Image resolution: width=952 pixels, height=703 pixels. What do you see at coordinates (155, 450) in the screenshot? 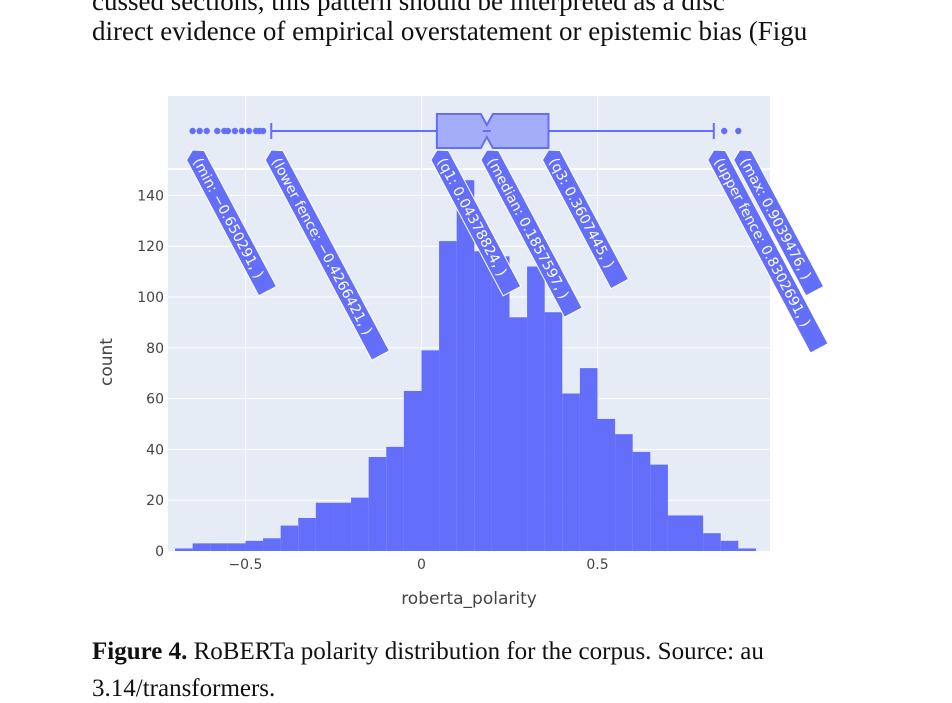
I see `y-tick-label: 40` at bounding box center [155, 450].